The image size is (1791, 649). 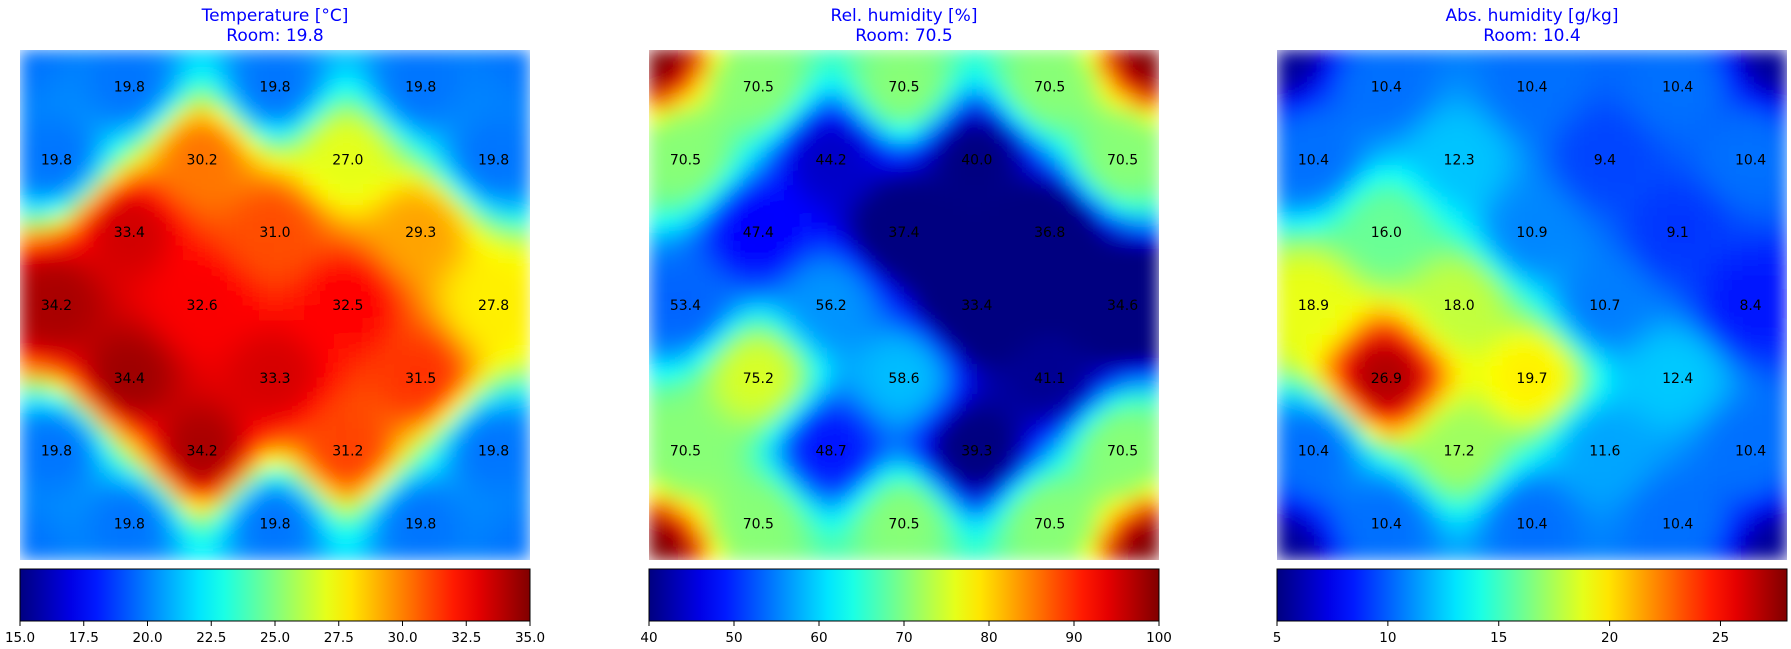 I want to click on colorbar-tick-label: 5, so click(x=1277, y=638).